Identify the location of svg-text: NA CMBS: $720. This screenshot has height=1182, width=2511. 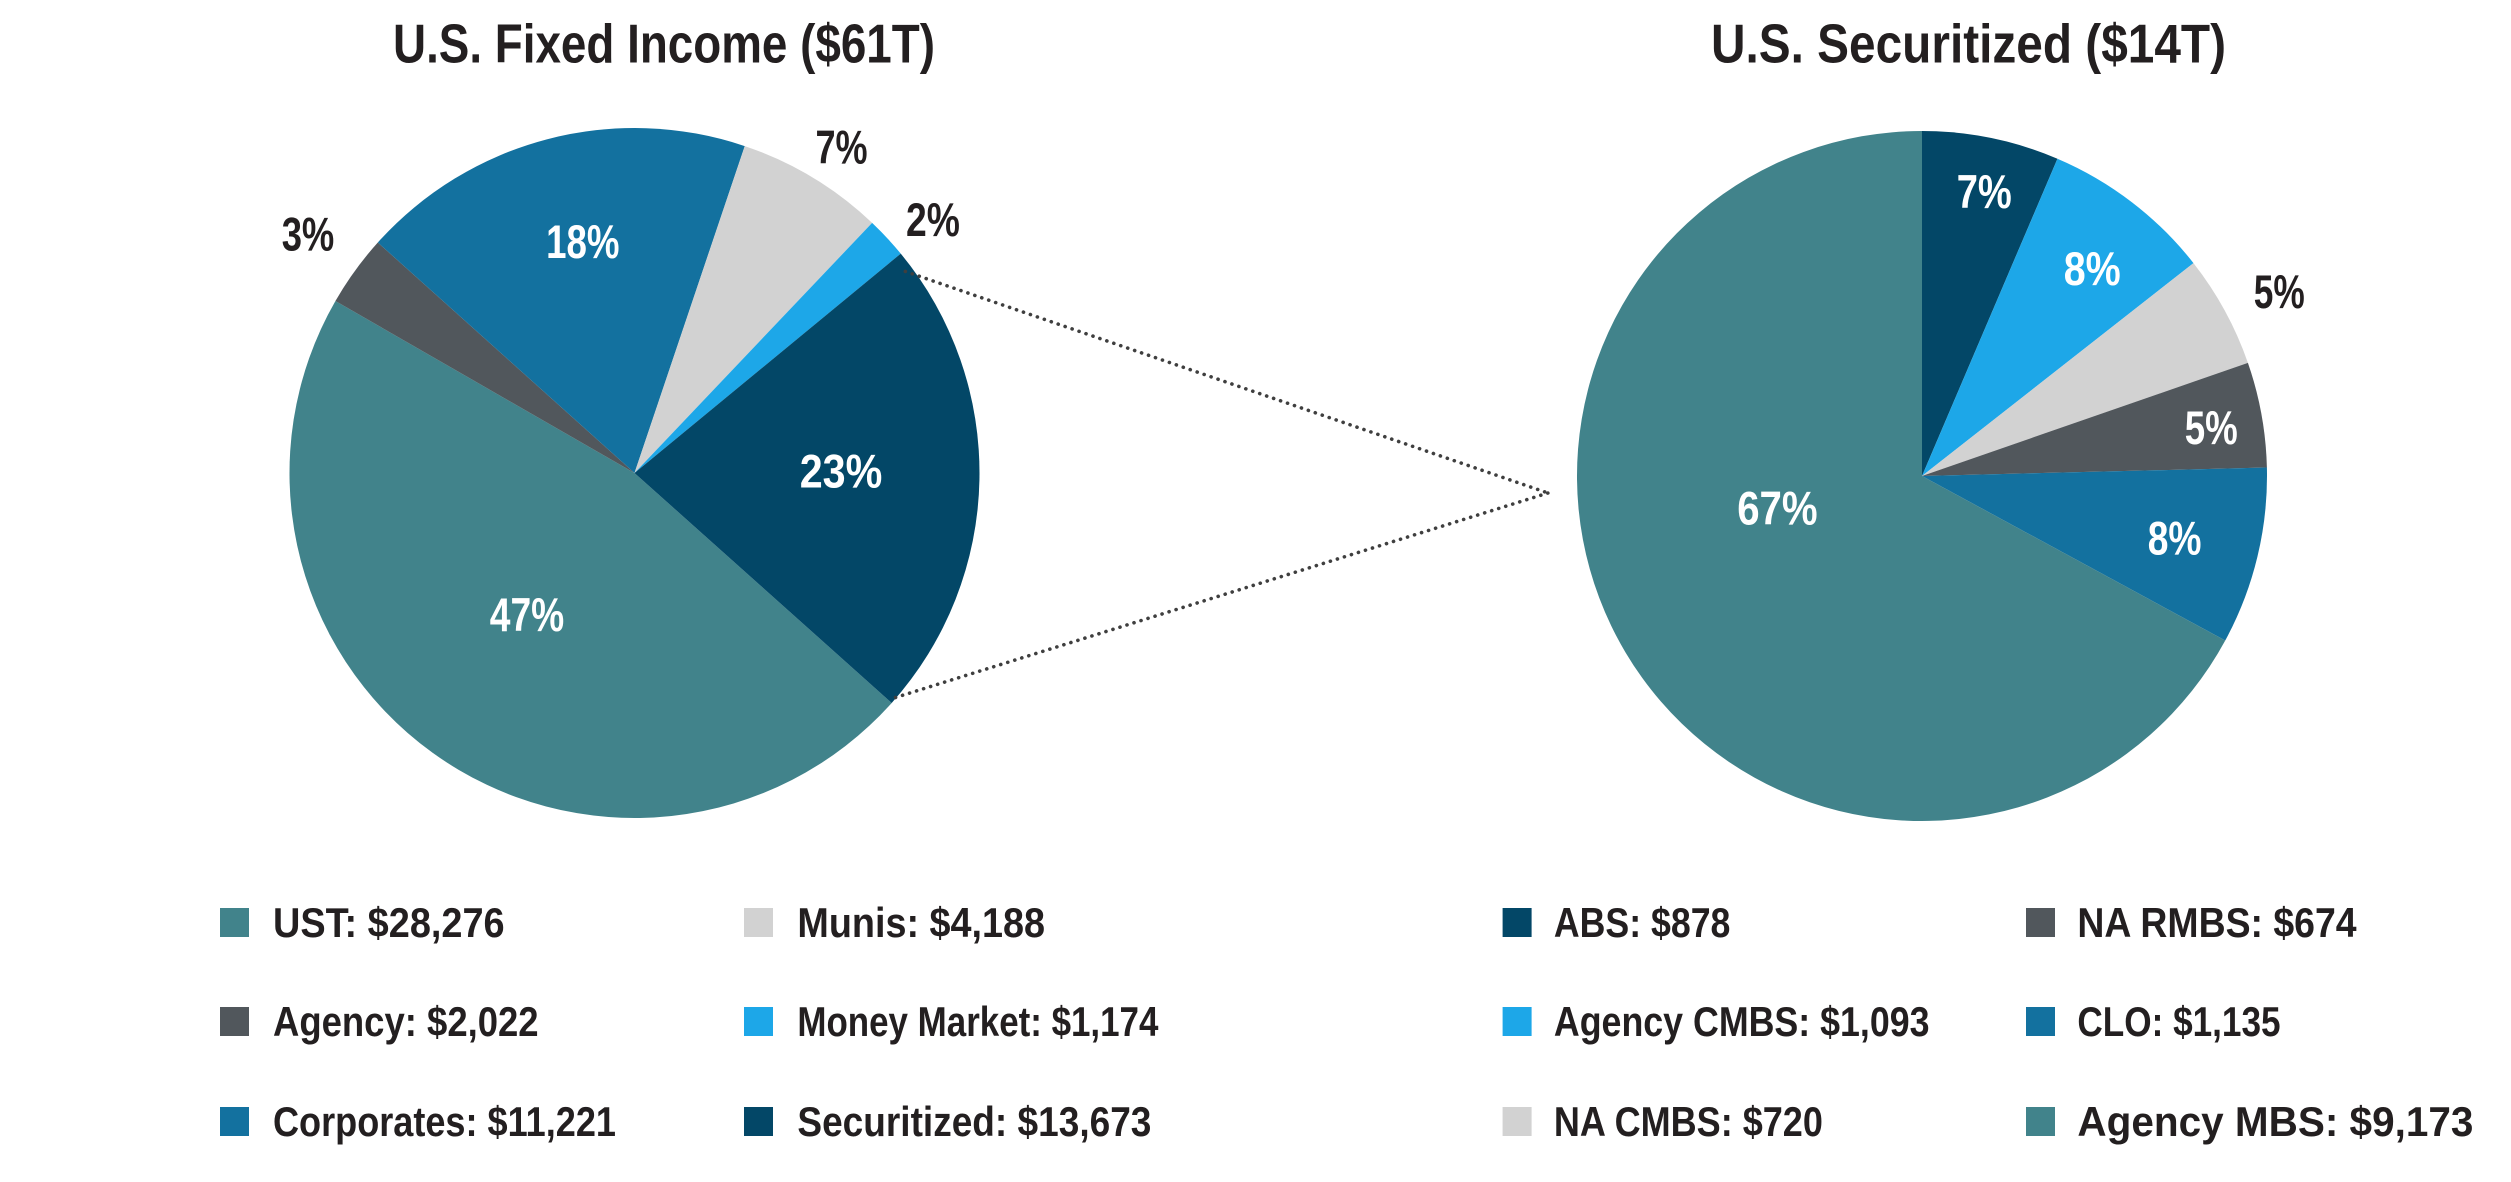
(1688, 1121).